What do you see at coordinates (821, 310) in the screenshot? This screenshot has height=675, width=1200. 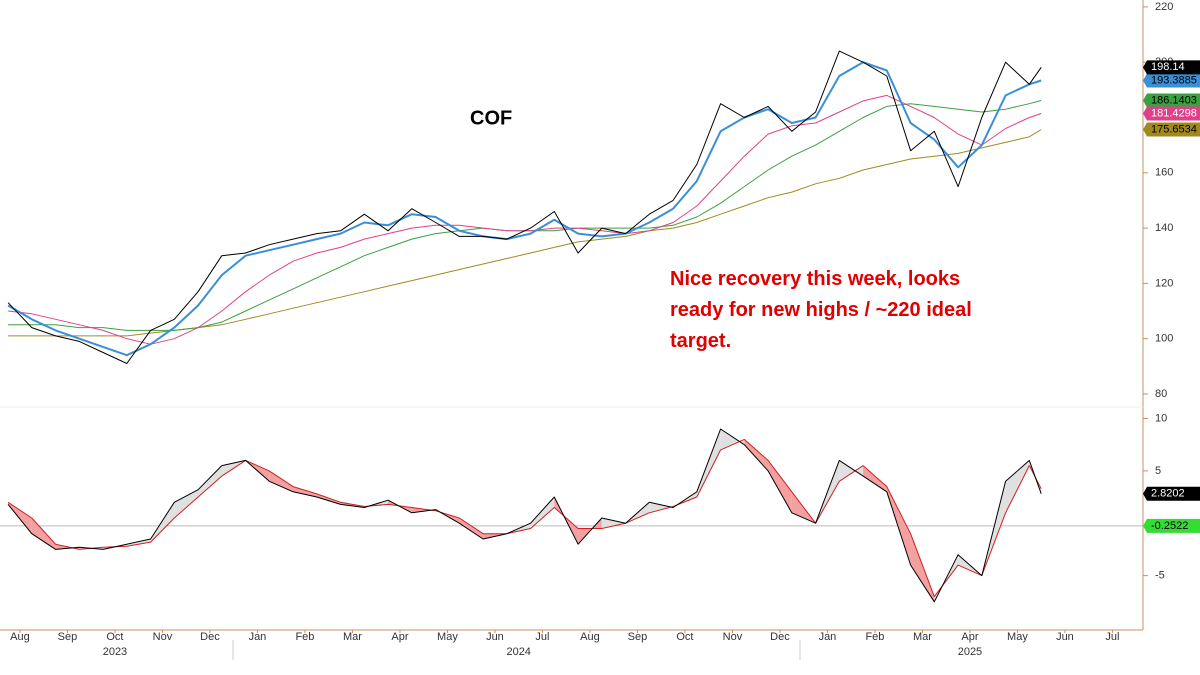 I see `annotation-line: ready for new highs / ~220 ideal` at bounding box center [821, 310].